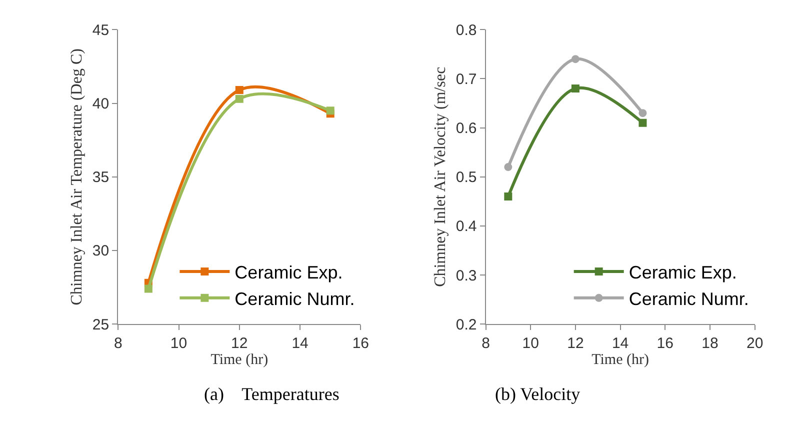 The height and width of the screenshot is (423, 786). Describe the element at coordinates (466, 30) in the screenshot. I see `y-tick-label: 0.8` at that location.